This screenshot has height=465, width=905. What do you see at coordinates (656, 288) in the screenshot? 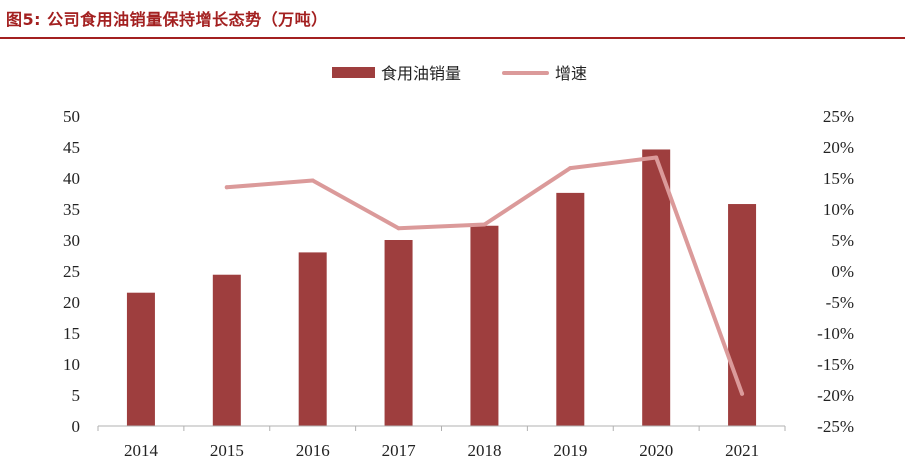
I see `bar-2020` at bounding box center [656, 288].